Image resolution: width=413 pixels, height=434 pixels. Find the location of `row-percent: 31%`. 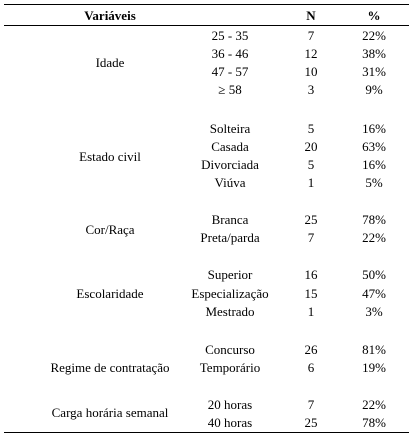

row-percent: 31% is located at coordinates (374, 71).